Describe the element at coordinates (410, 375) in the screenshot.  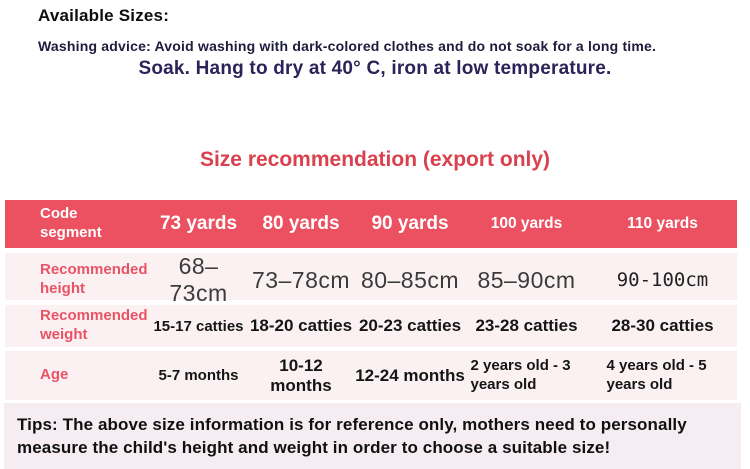
I see `age-value: 12-24 months` at that location.